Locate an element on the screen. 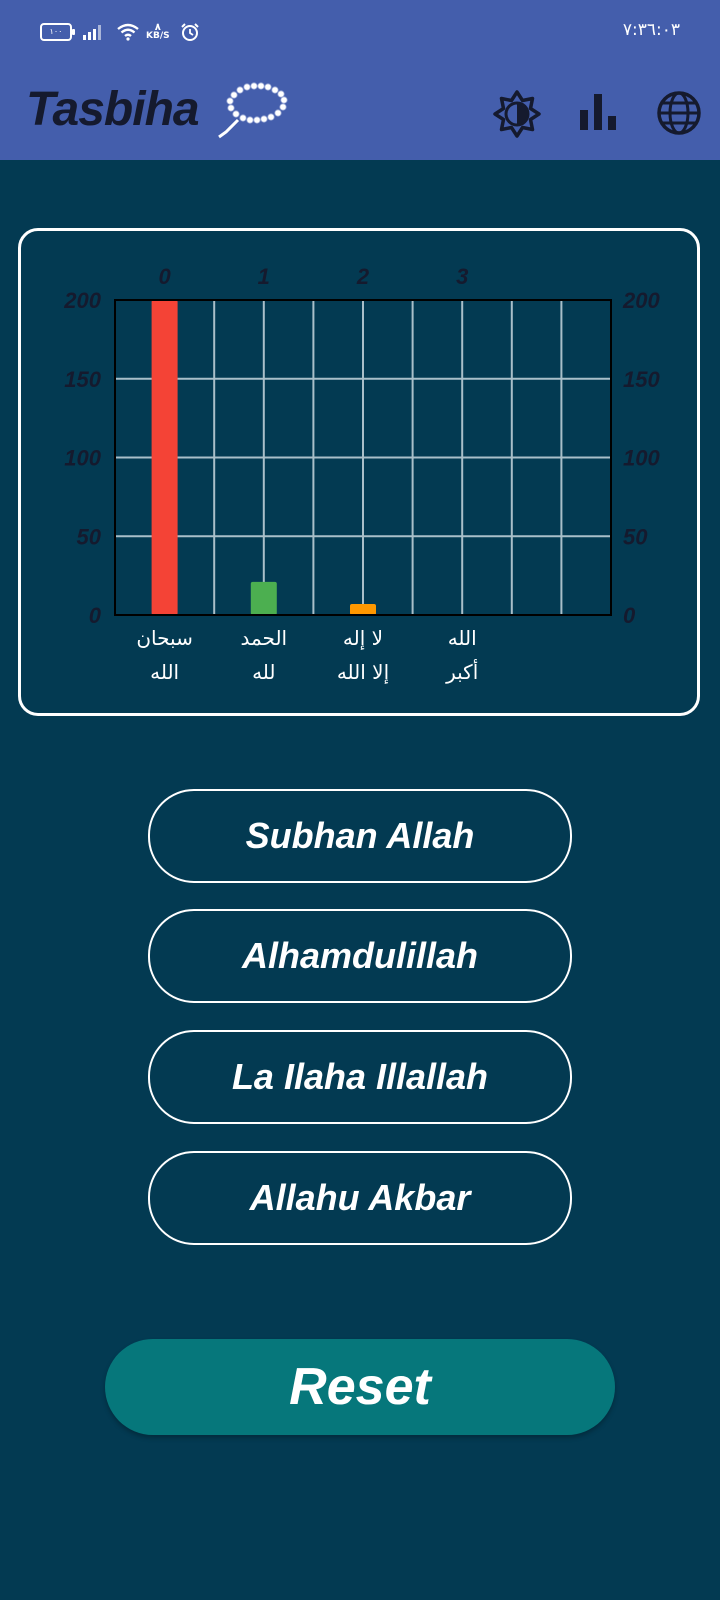 The height and width of the screenshot is (1600, 720). top-tick-label: 2 is located at coordinates (363, 276).